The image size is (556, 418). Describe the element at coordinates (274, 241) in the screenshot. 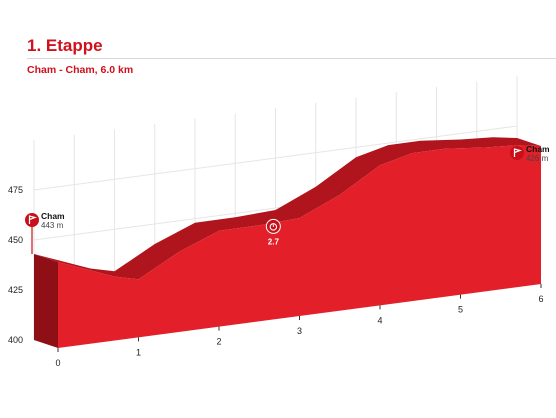

I see `timing-point-label: 2.7` at that location.